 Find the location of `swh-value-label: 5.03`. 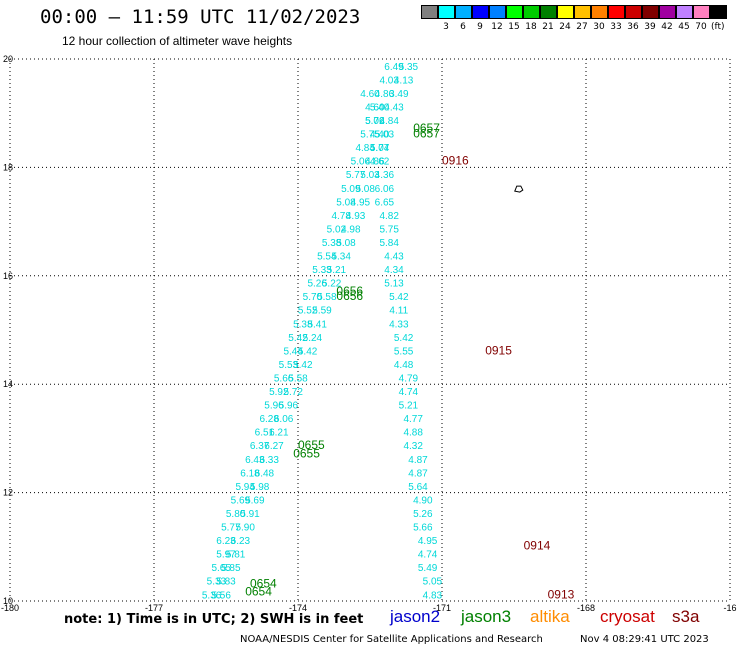

swh-value-label: 5.03 is located at coordinates (370, 175).